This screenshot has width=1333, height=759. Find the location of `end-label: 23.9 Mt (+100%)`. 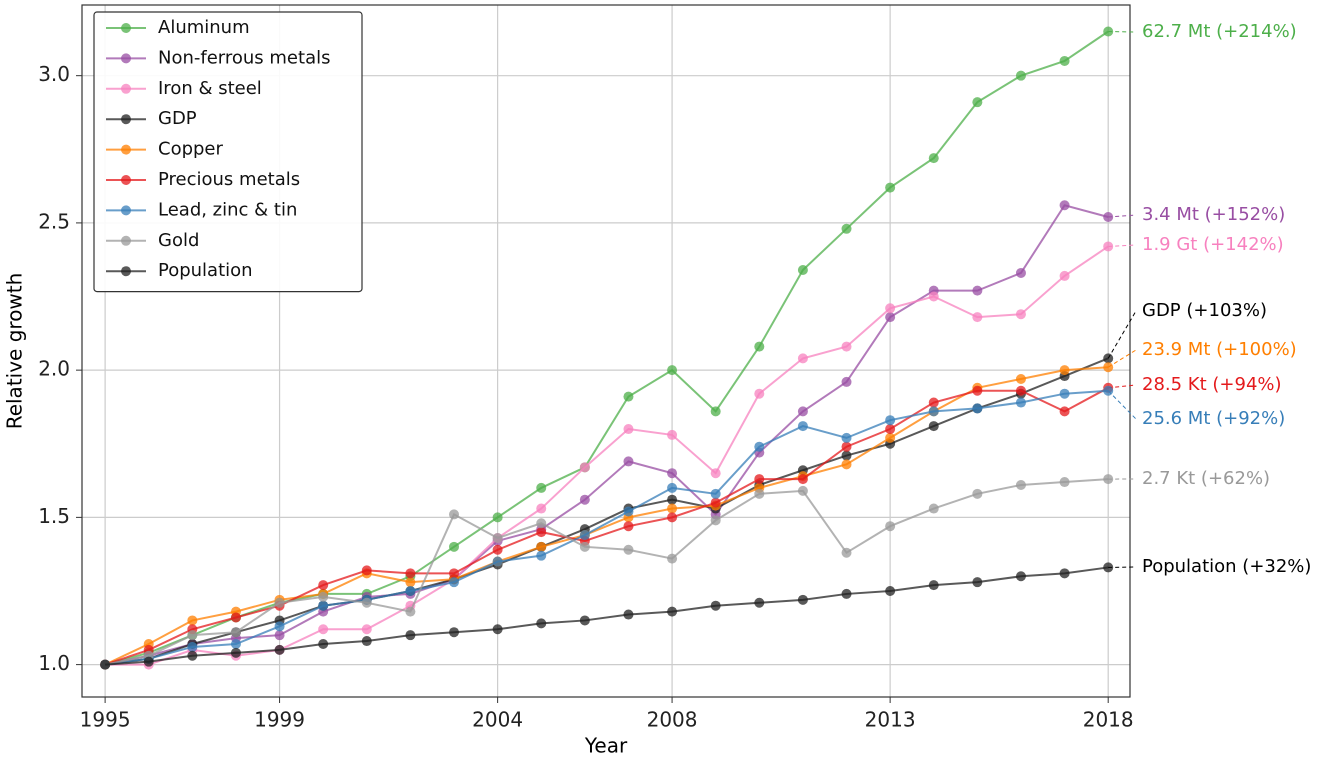

end-label: 23.9 Mt (+100%) is located at coordinates (1219, 349).